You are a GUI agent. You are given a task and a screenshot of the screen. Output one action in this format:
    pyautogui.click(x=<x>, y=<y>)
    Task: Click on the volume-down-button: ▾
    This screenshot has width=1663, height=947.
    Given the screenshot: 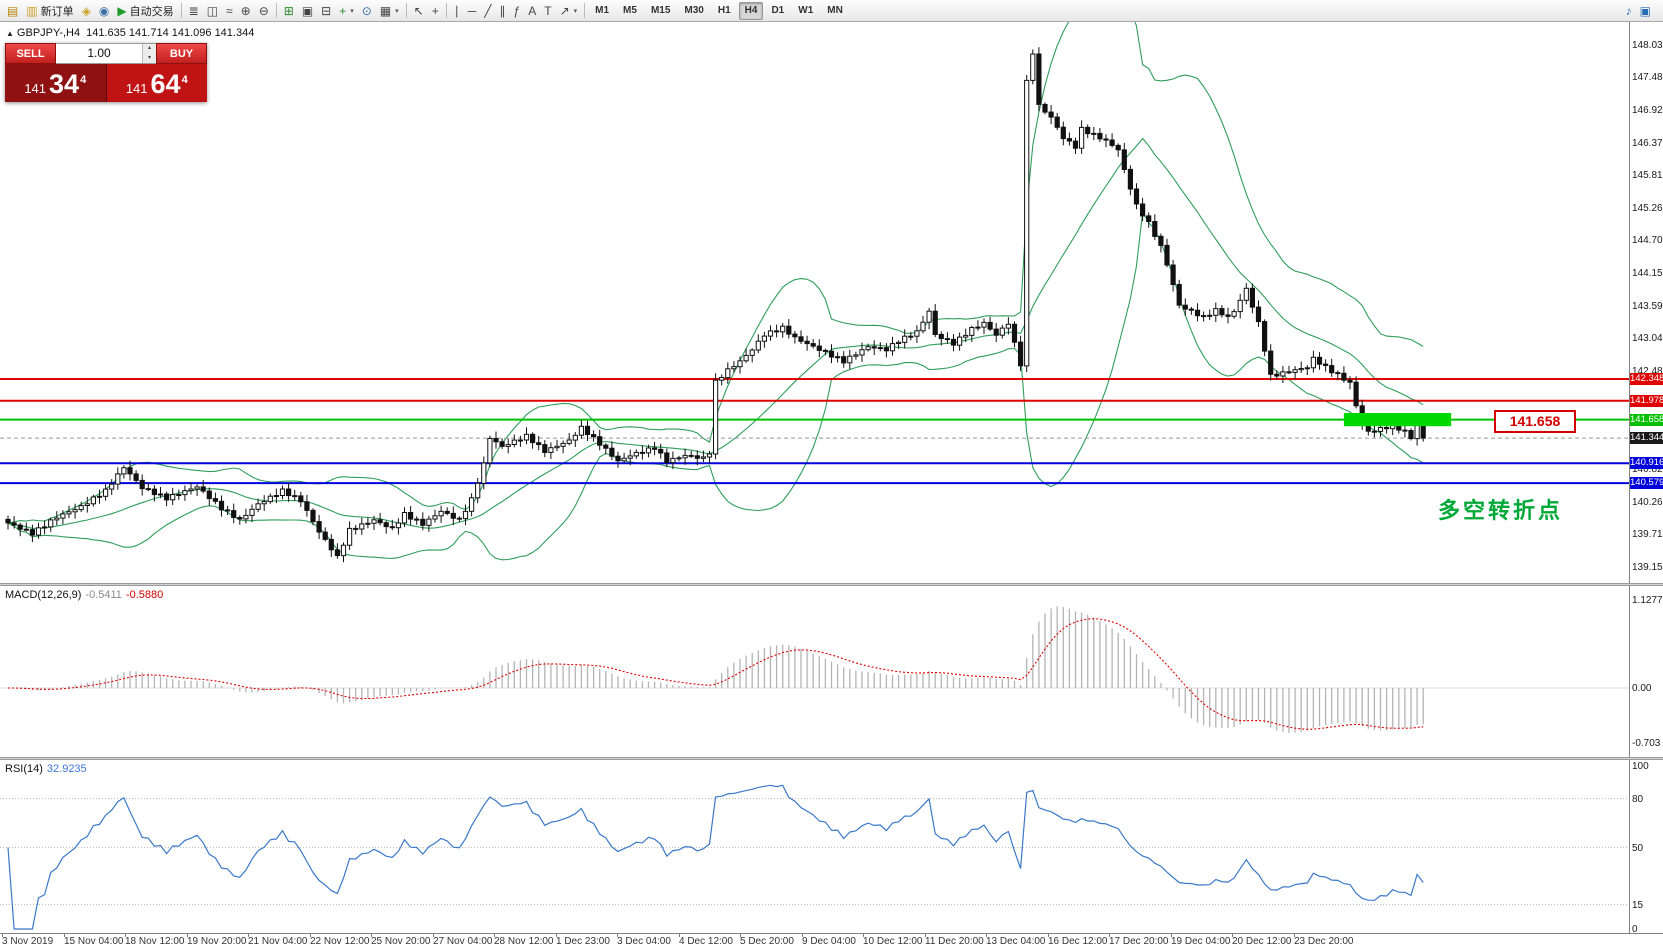 What is the action you would take?
    pyautogui.click(x=149, y=58)
    